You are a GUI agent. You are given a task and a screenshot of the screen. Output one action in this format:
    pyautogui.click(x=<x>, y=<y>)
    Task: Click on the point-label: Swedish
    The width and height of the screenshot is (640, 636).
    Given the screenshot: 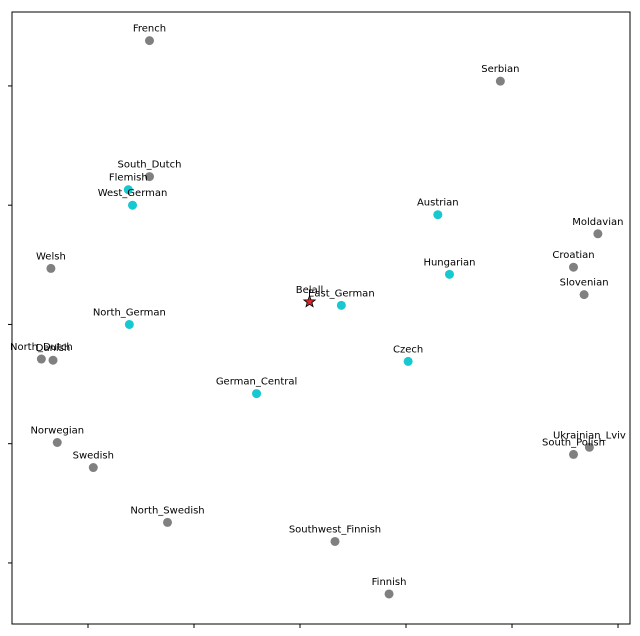 What is the action you would take?
    pyautogui.click(x=93, y=456)
    